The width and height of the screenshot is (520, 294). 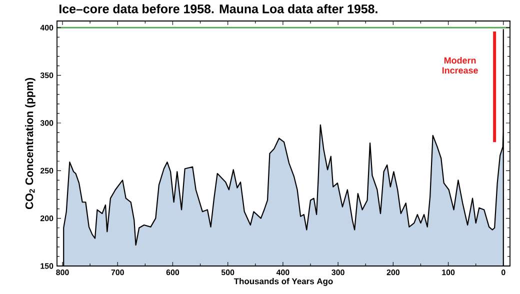 I want to click on x-axis-title: Thousands of Years Ago, so click(x=283, y=282).